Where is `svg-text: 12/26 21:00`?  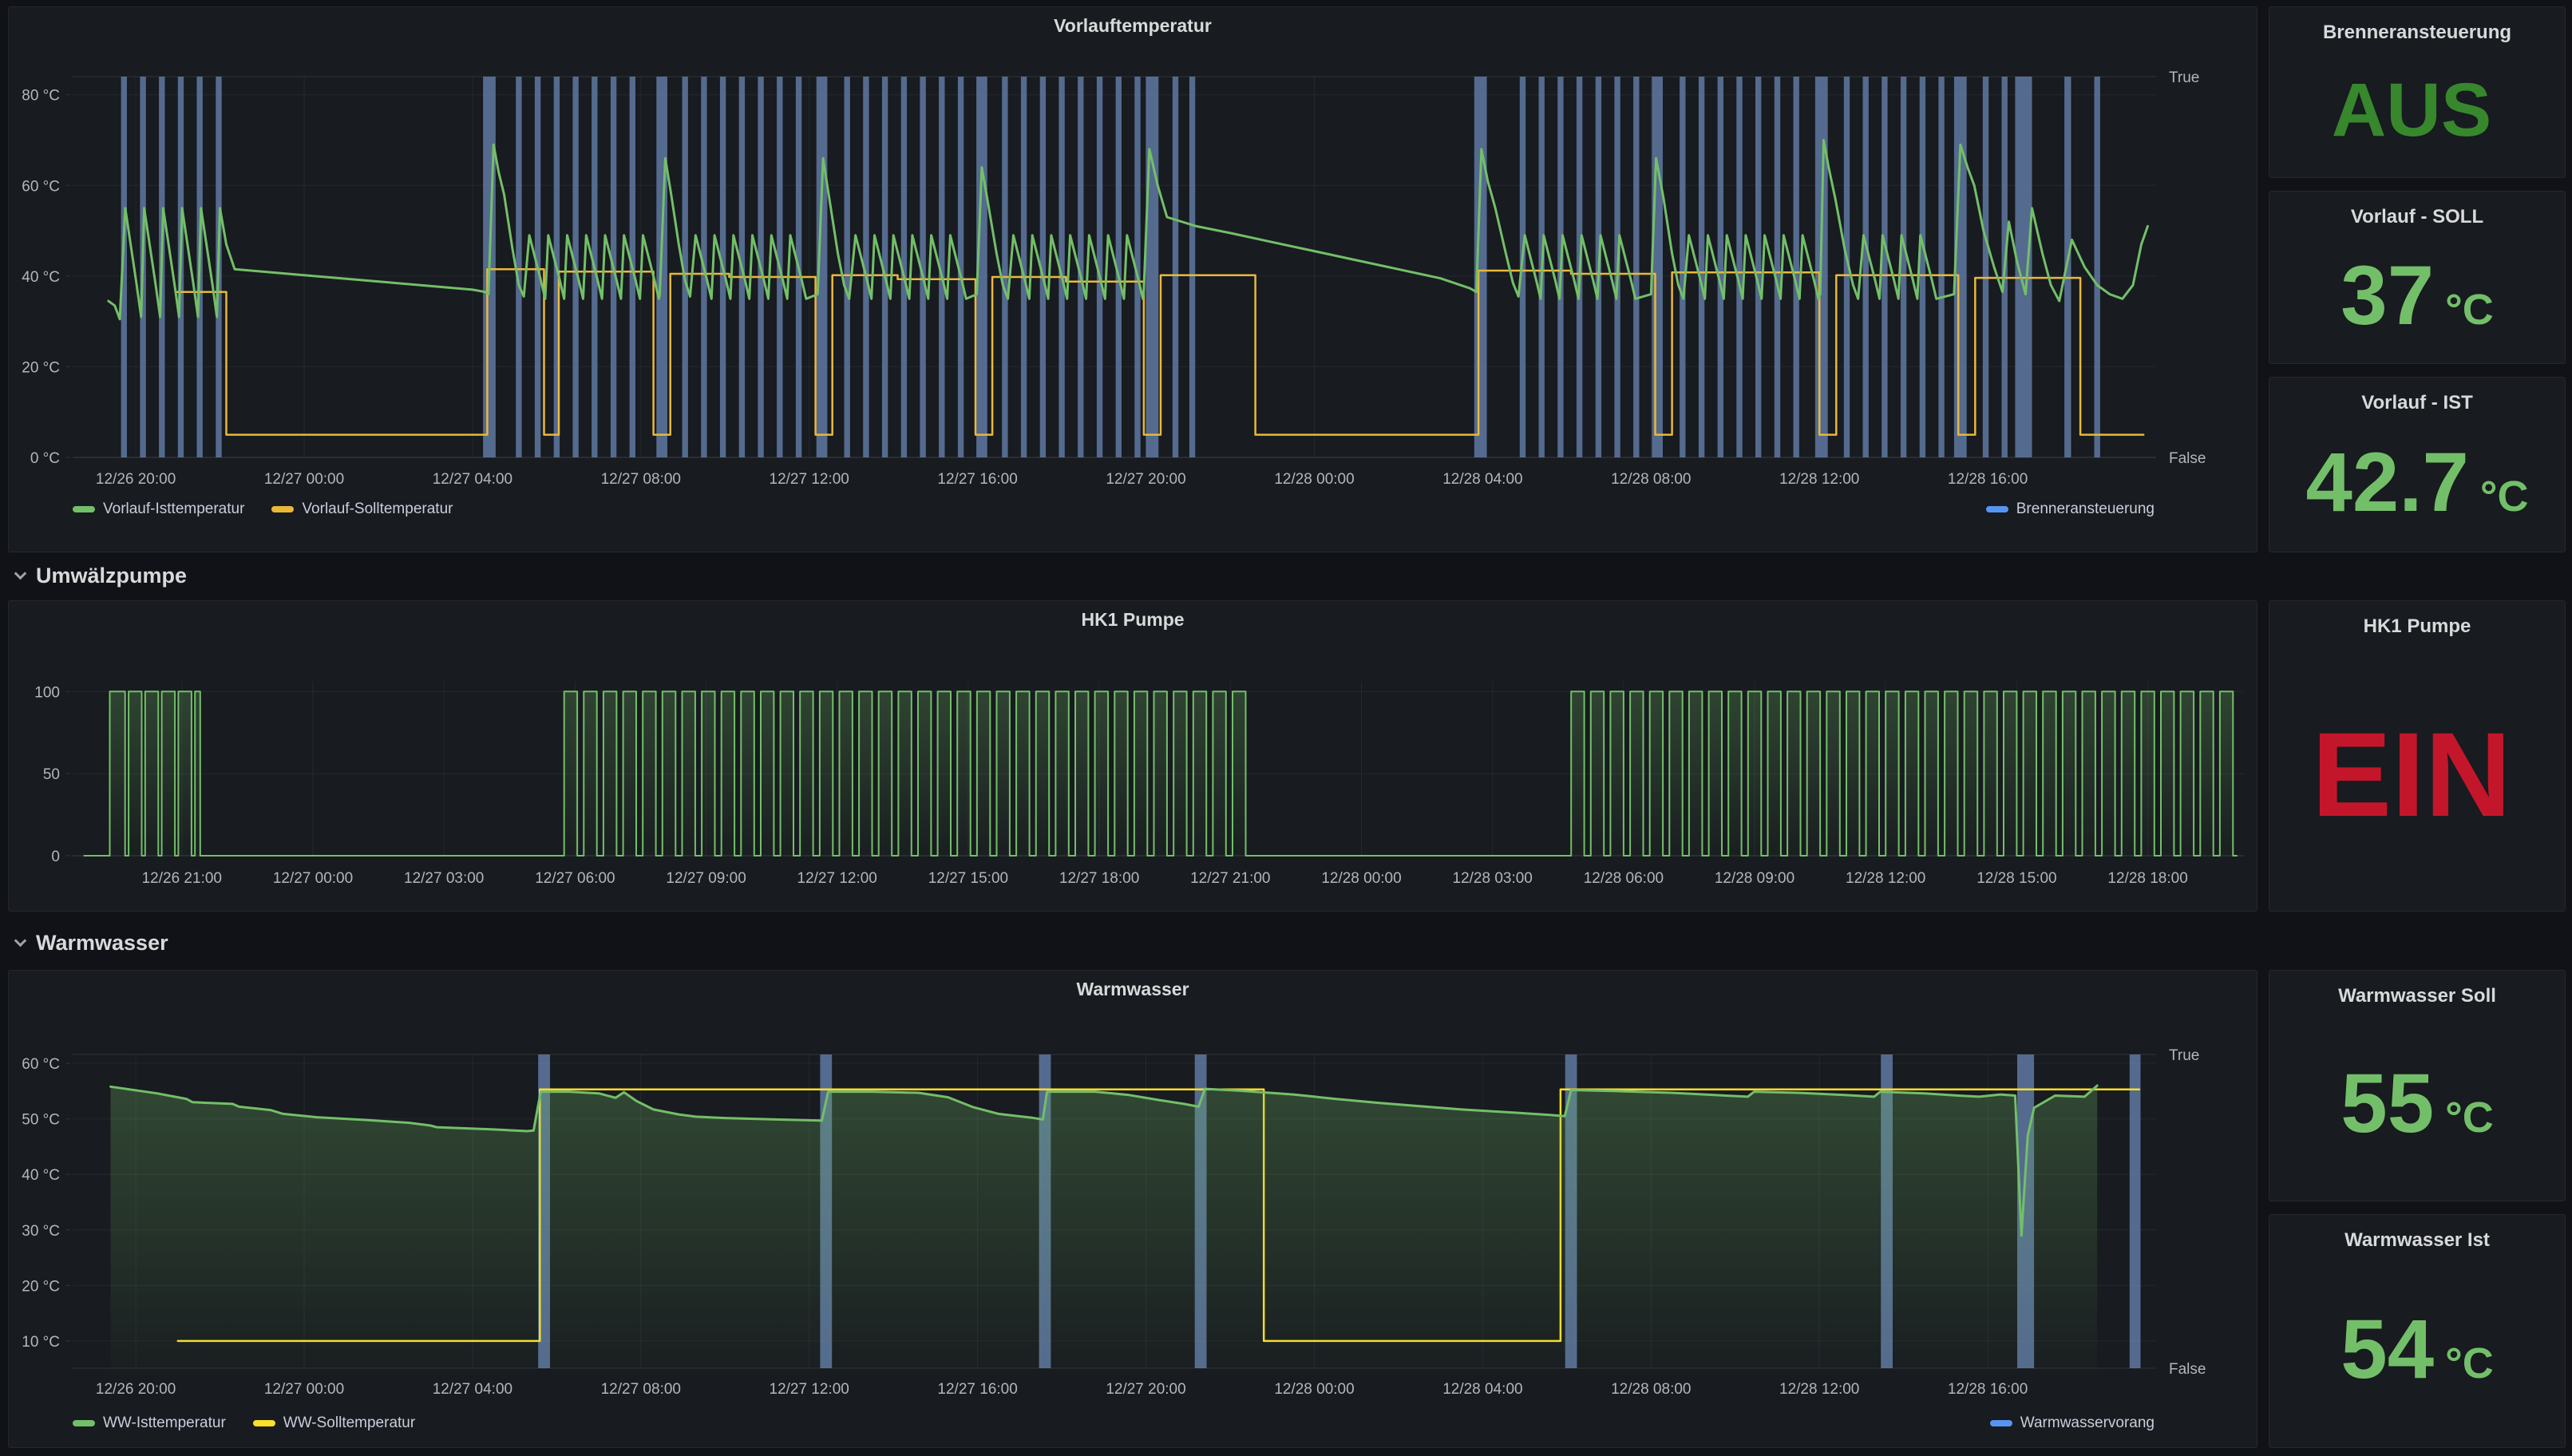
svg-text: 12/26 21:00 is located at coordinates (182, 878).